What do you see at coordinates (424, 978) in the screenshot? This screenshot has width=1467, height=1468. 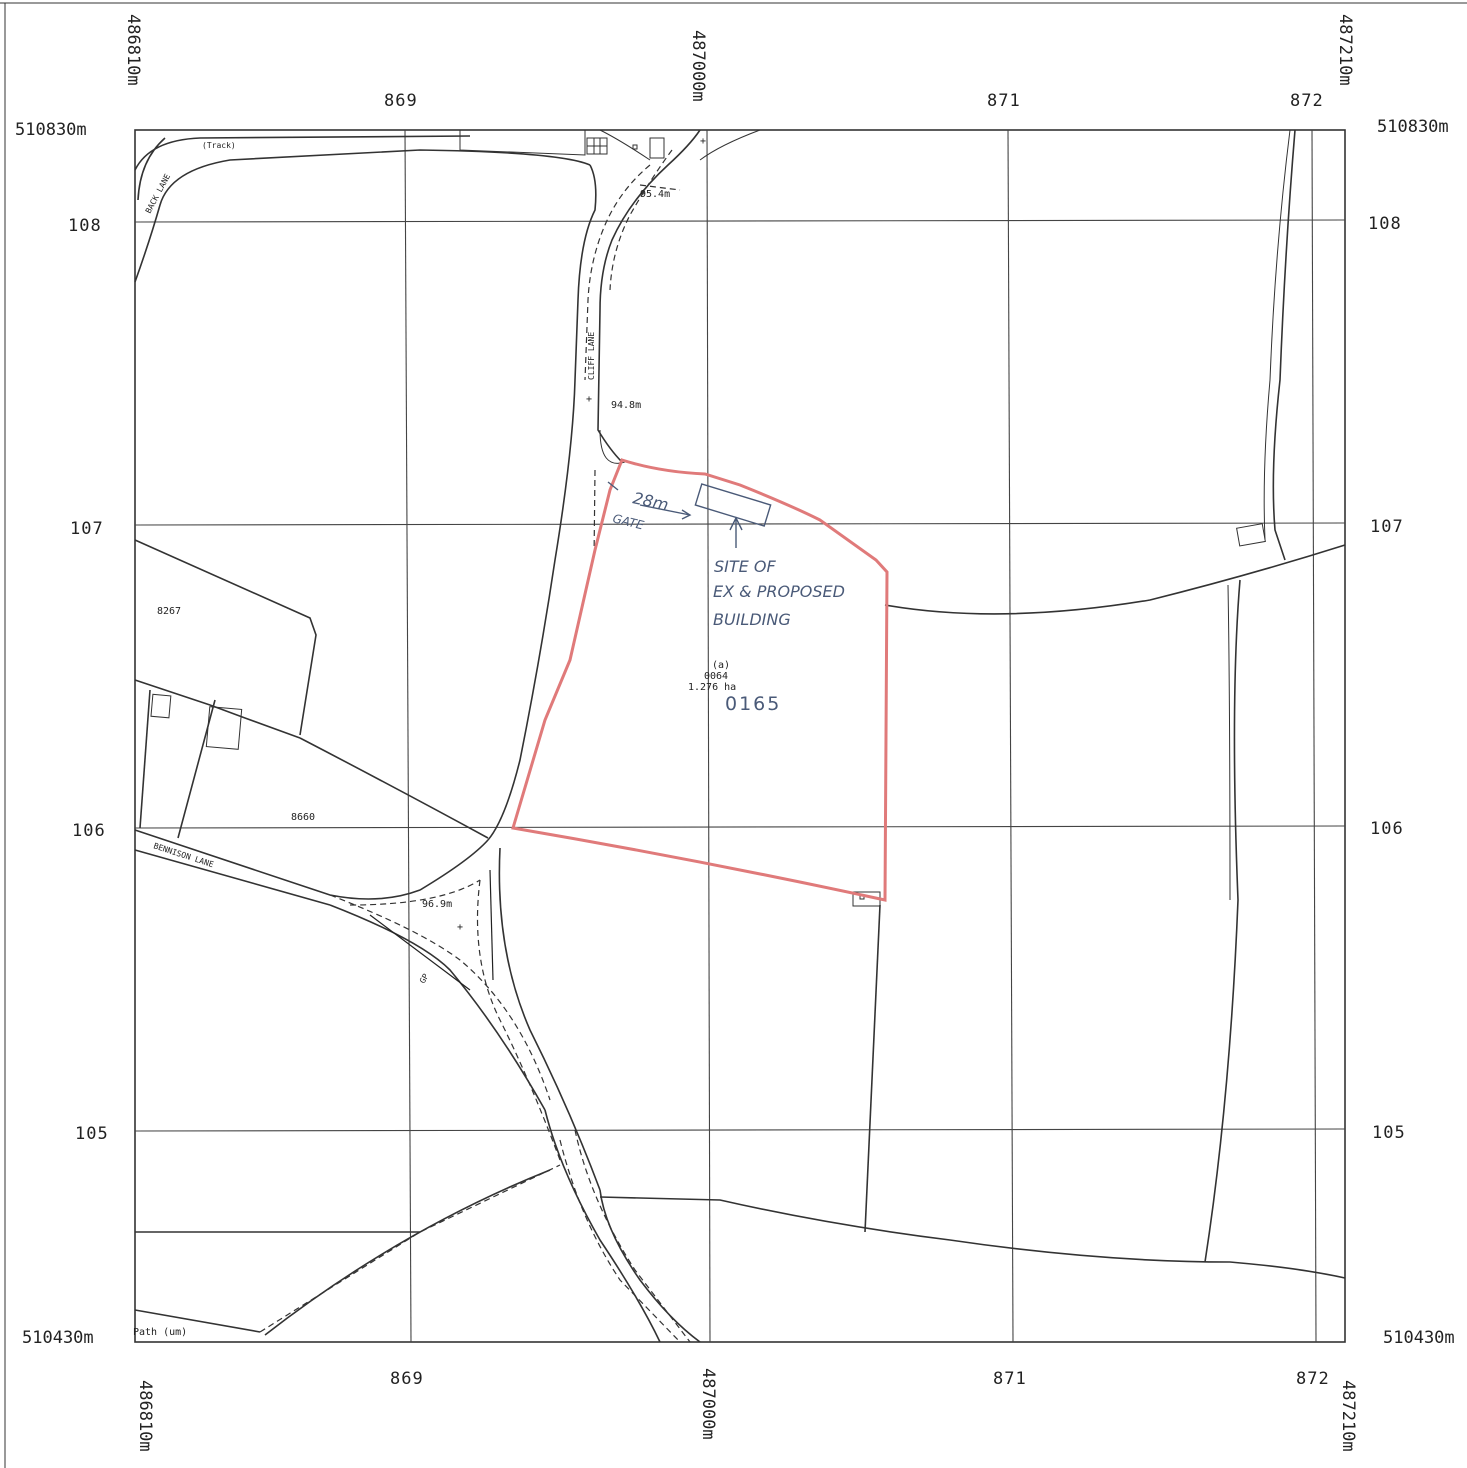 I see `gp-label: GP` at bounding box center [424, 978].